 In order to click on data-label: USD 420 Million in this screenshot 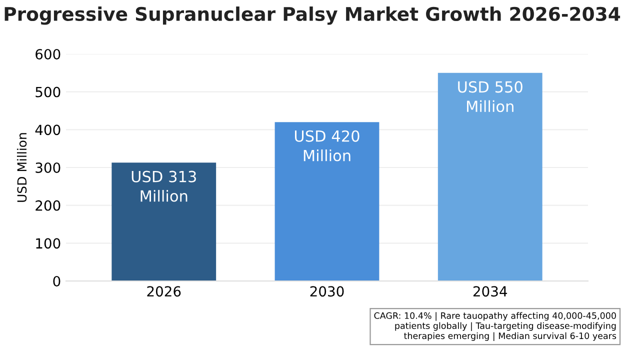, I will do `click(327, 146)`.